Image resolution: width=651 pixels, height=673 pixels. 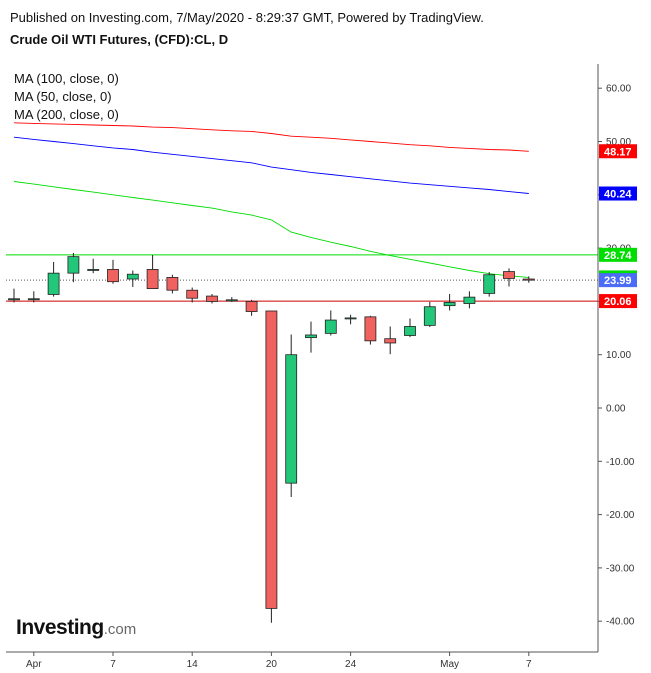 I want to click on horizontal-lines, so click(x=302, y=278).